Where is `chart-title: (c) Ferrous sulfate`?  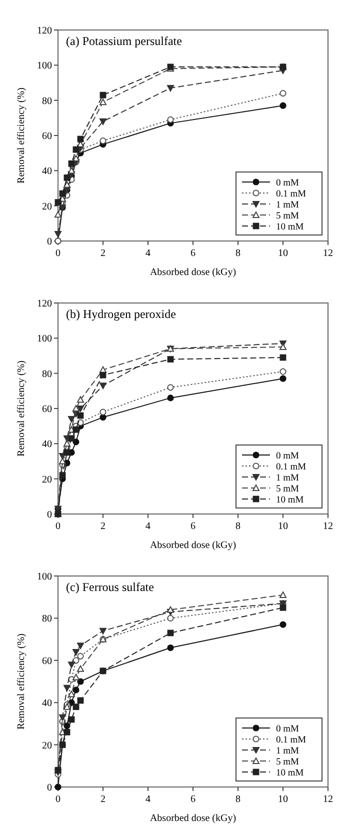
chart-title: (c) Ferrous sulfate is located at coordinates (110, 587).